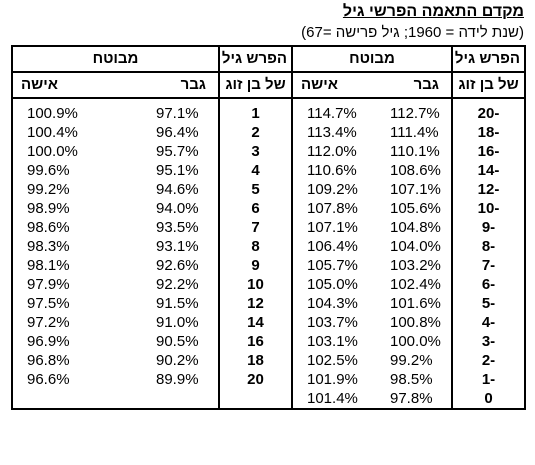 This screenshot has width=535, height=465. Describe the element at coordinates (334, 227) in the screenshot. I see `woman-value-cell: 107.1%` at that location.